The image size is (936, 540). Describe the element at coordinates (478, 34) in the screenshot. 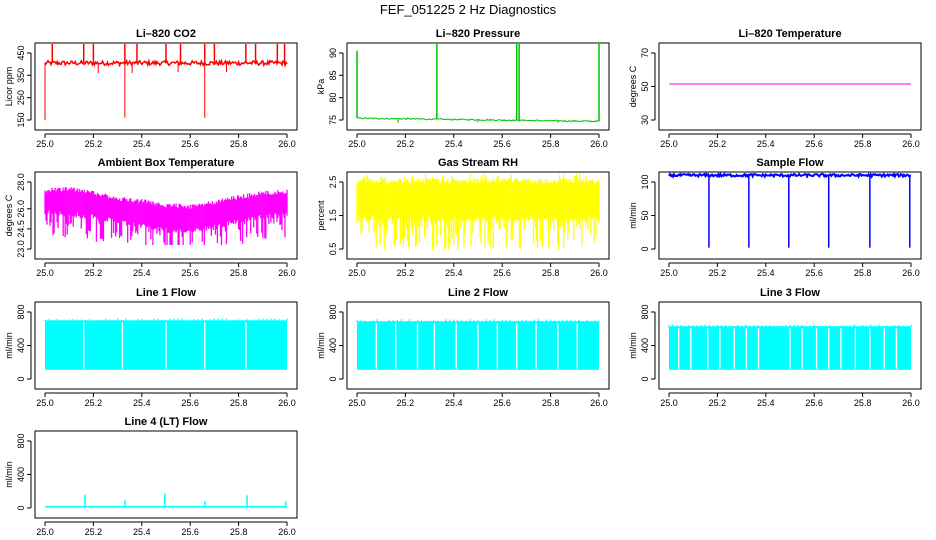

I see `panel-title: Li–820 Pressure` at that location.